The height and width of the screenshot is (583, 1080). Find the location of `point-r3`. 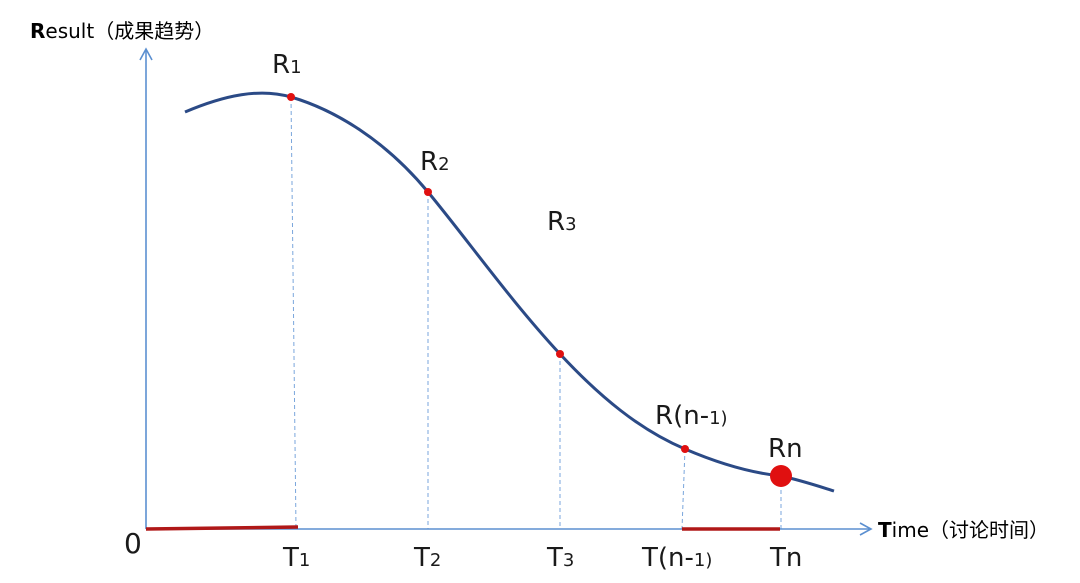

point-r3 is located at coordinates (560, 354).